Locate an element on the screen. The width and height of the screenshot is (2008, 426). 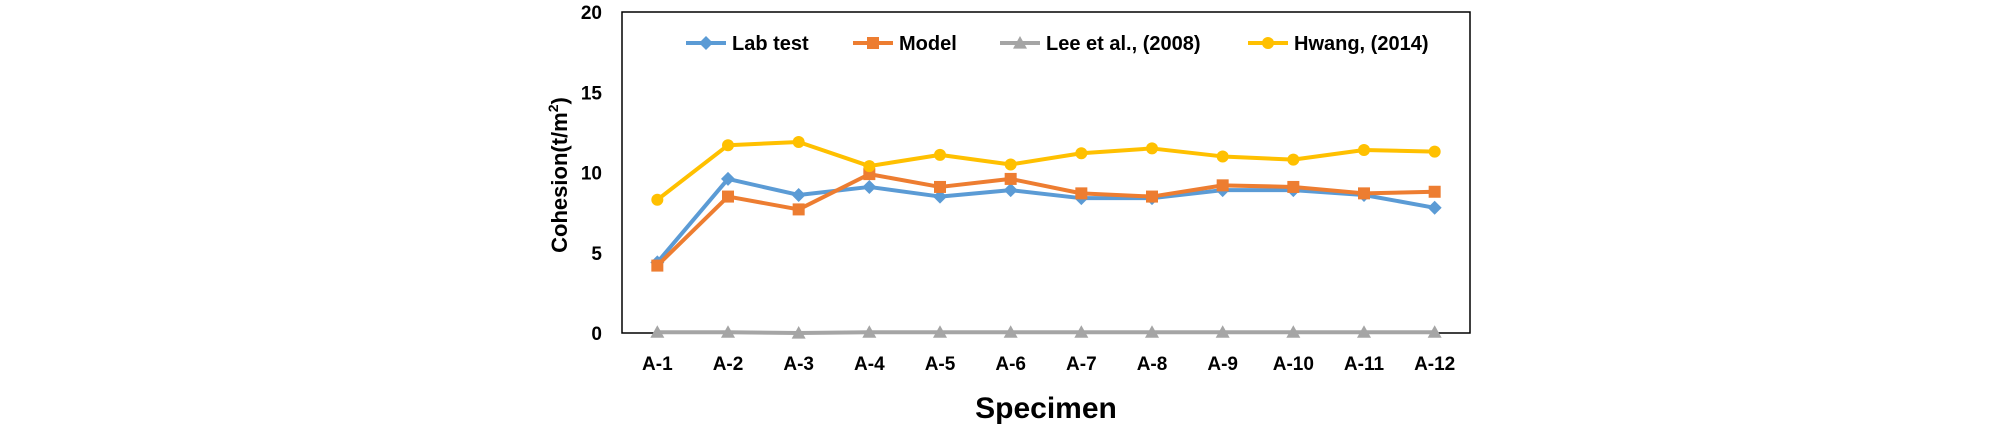
y-tick-label: 10 is located at coordinates (591, 174).